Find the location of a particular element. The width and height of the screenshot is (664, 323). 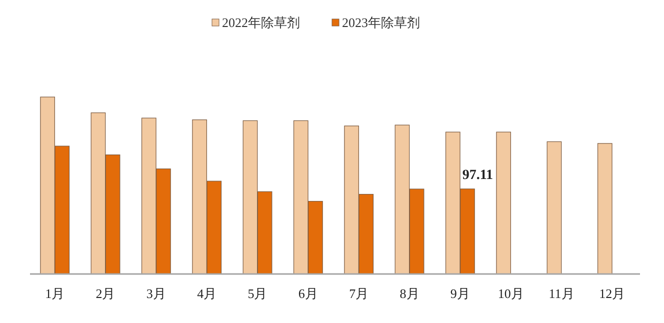

x-tick-label: 6月 is located at coordinates (308, 293).